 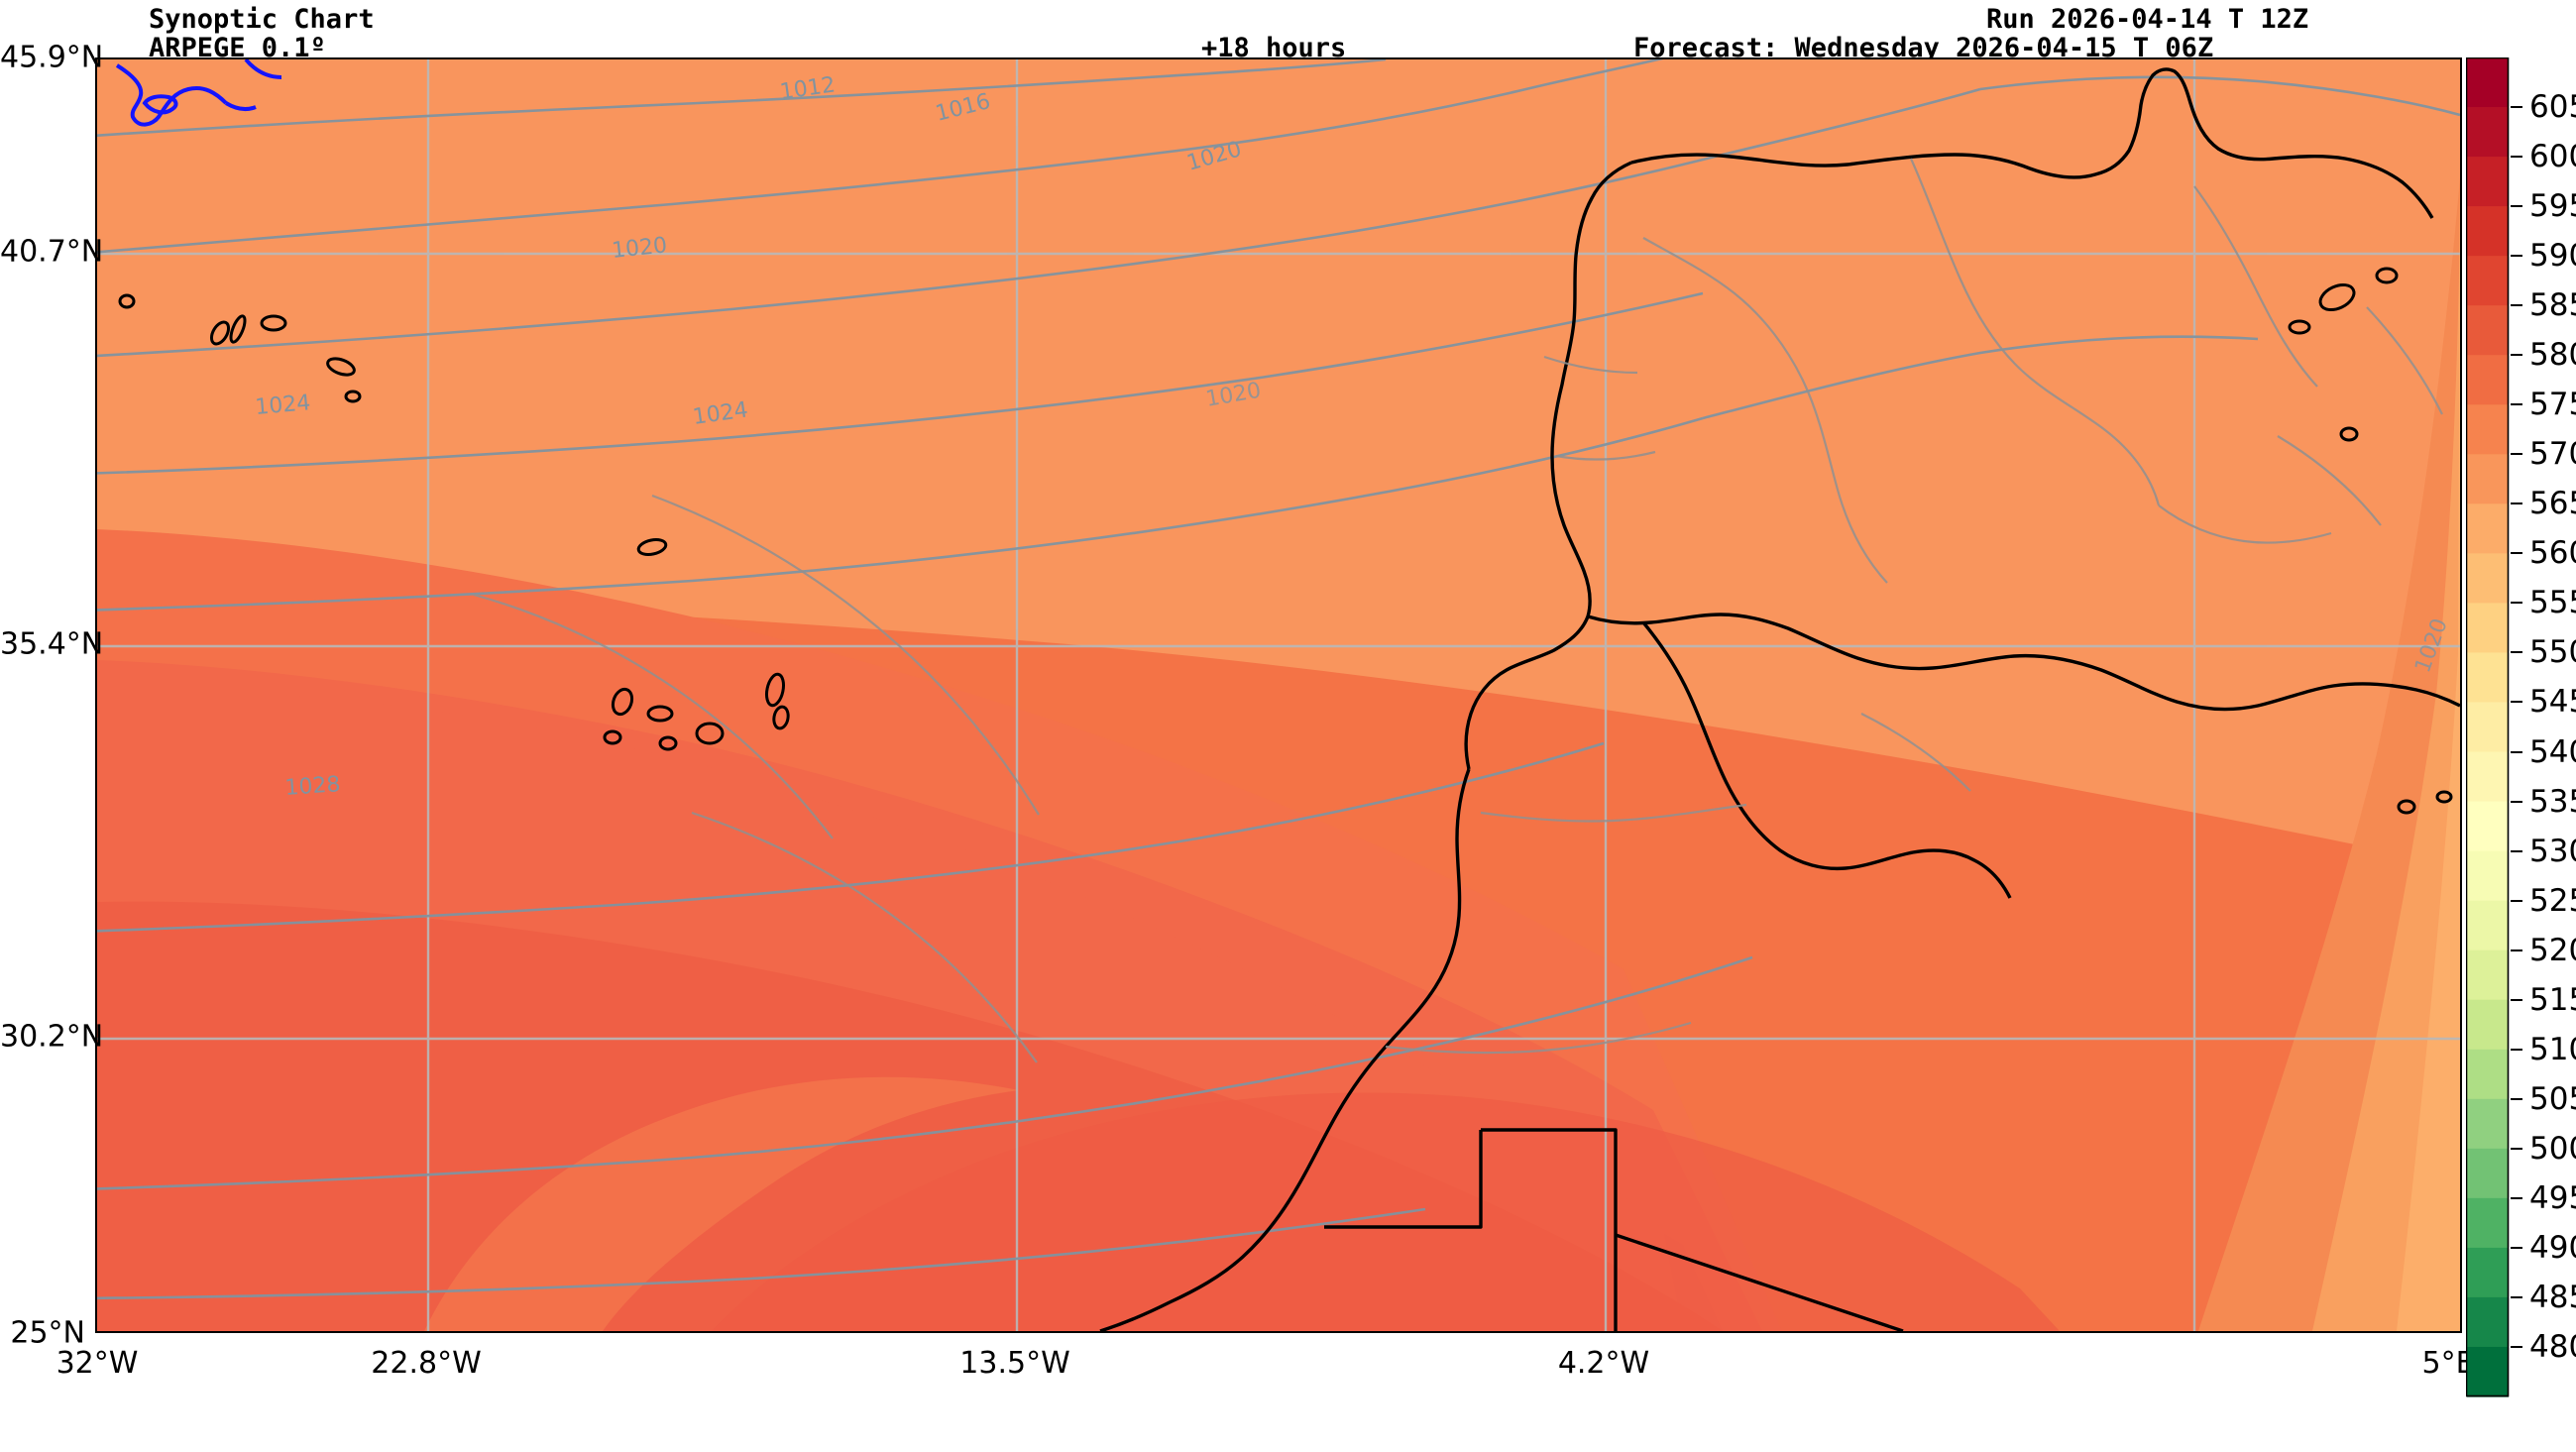 I want to click on x-tick-label-0: 32°W, so click(x=97, y=1363).